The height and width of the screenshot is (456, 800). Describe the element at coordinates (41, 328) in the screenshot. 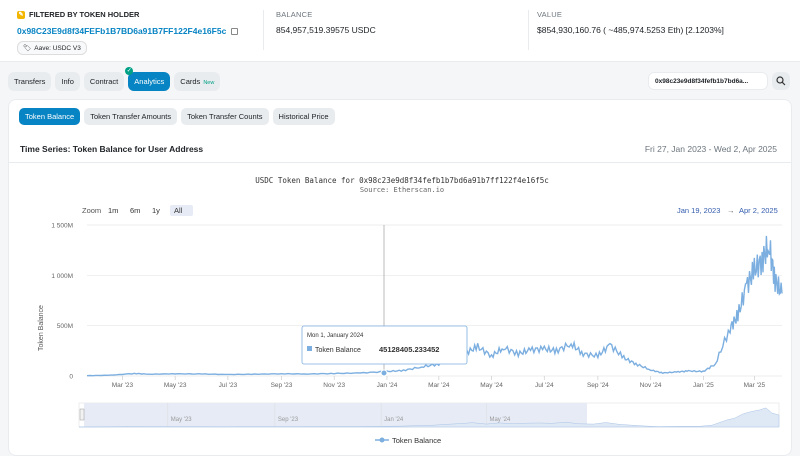

I see `y-axis-label: Token Balance` at that location.